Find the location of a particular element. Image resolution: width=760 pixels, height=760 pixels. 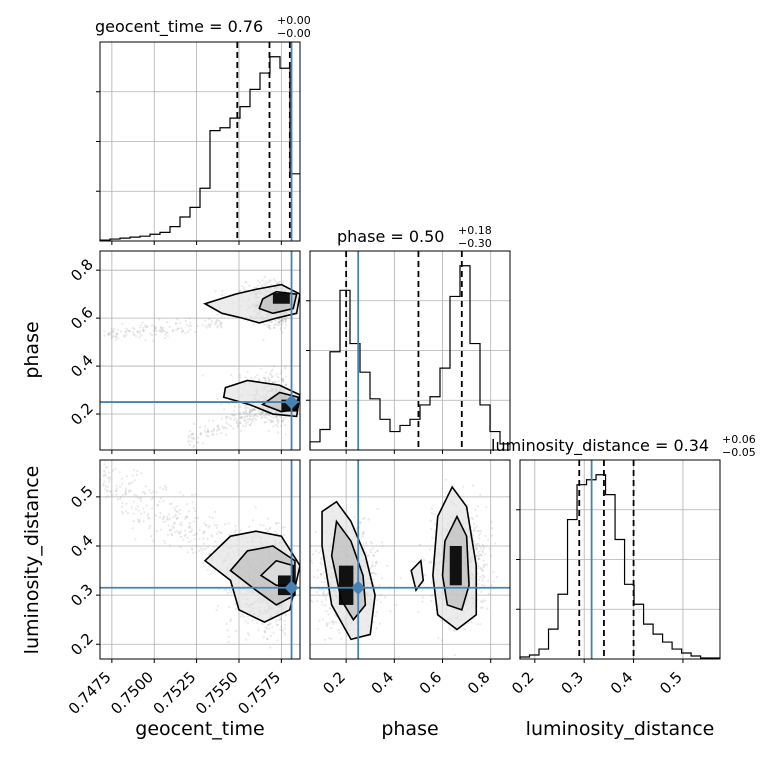

y-tick-label-luminosity-distance: 0.5 is located at coordinates (82, 497).